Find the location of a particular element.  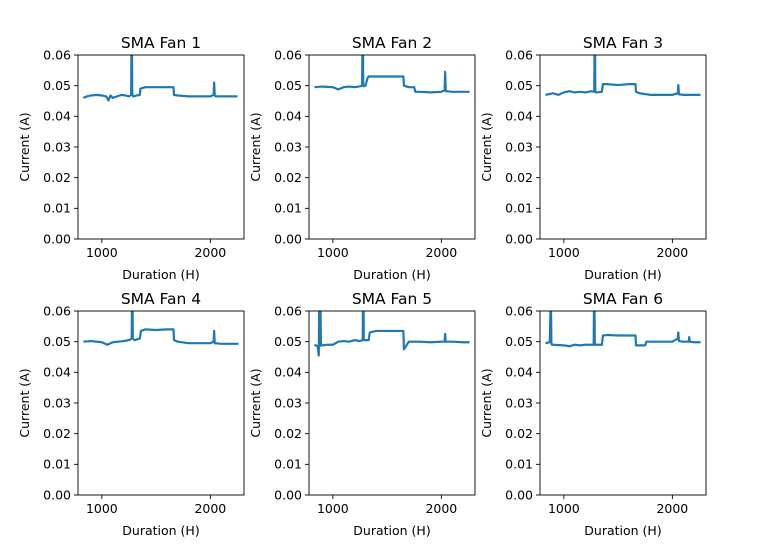

subplot-title: SMA Fan 5 is located at coordinates (392, 299).